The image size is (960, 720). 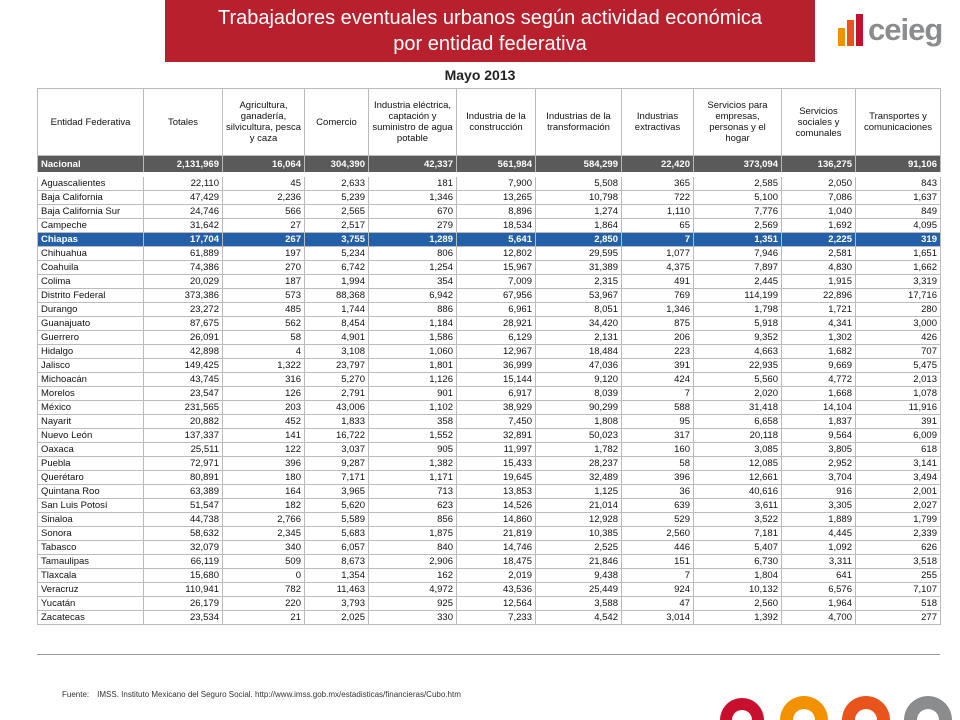 What do you see at coordinates (496, 477) in the screenshot?
I see `value-cell: 19,645` at bounding box center [496, 477].